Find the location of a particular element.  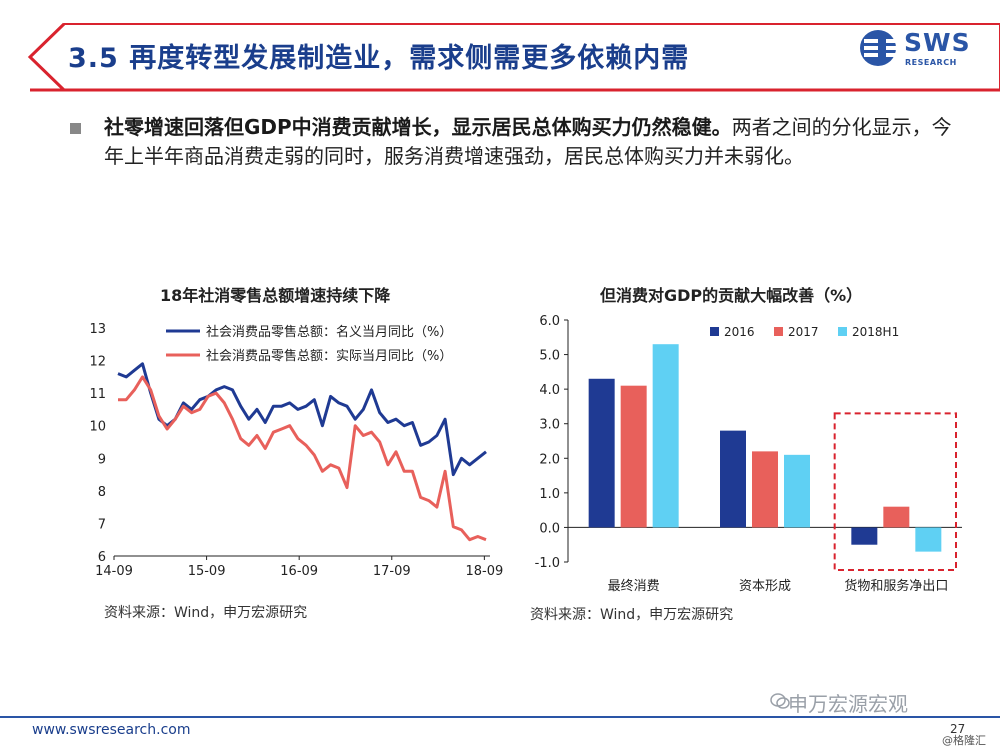

y-tick-label: 2.0 is located at coordinates (549, 459).